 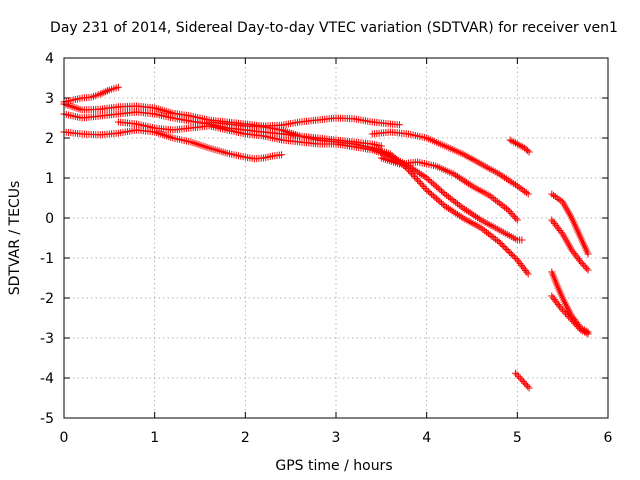 I want to click on y-tick-label: -5, so click(x=47, y=419).